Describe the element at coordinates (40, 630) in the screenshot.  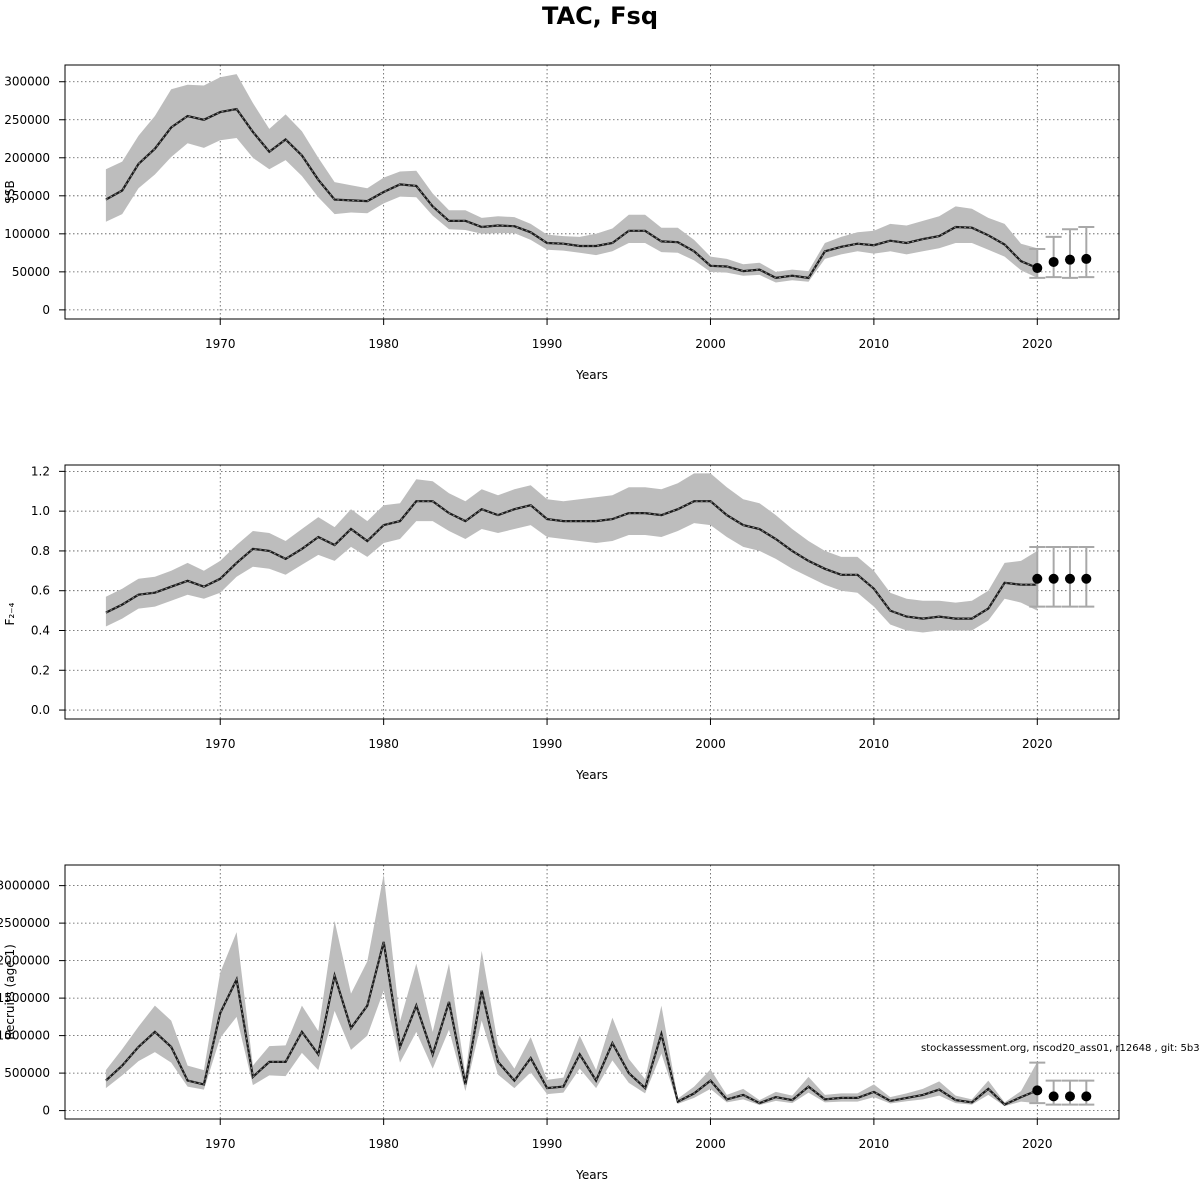
I see `fbar-ytick-label-2: 0.4` at that location.